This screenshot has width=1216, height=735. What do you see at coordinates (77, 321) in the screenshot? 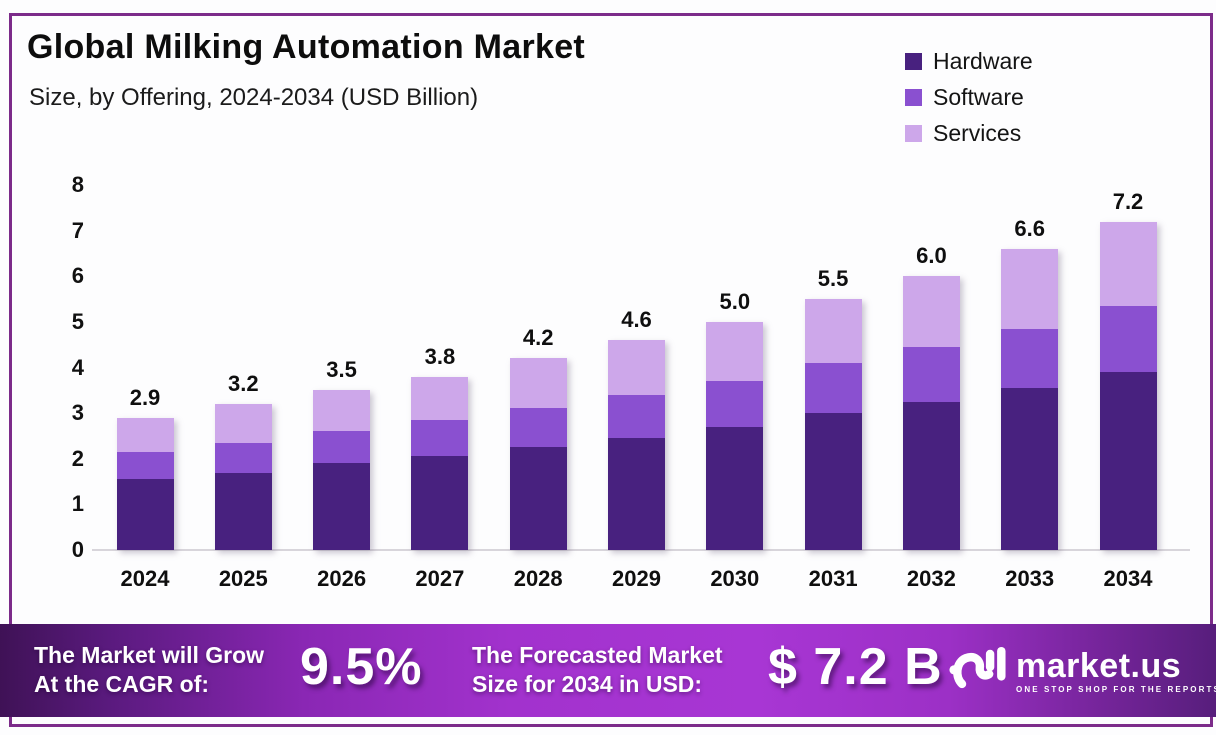
I see `y-axis-tick-5: 5` at bounding box center [77, 321].